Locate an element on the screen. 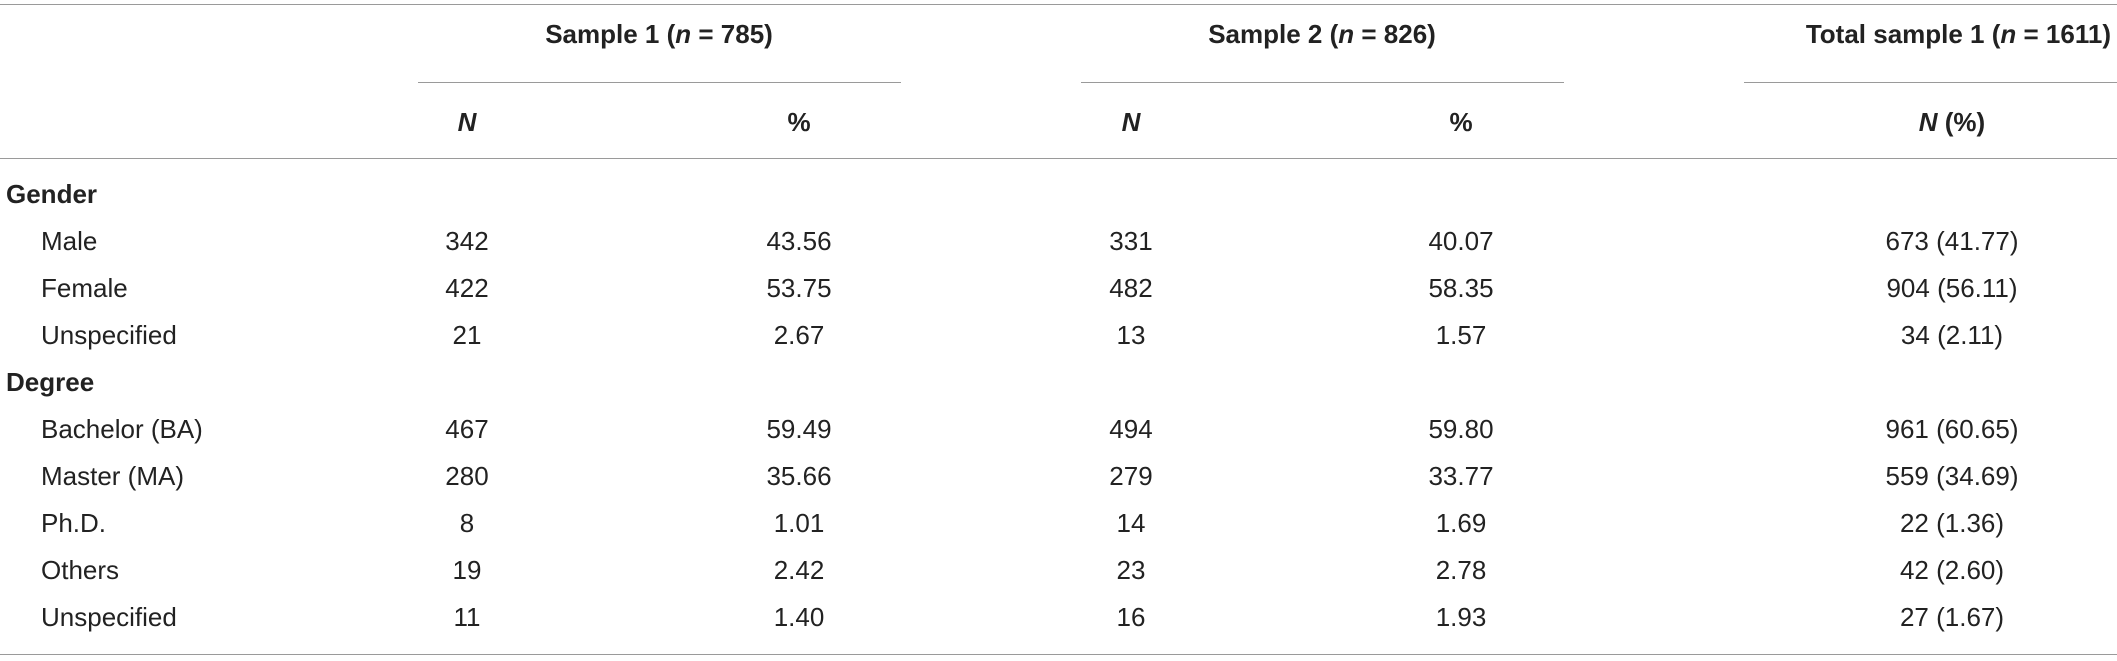 Image resolution: width=2117 pixels, height=661 pixels. cell-s1-pct: 35.66 is located at coordinates (799, 476).